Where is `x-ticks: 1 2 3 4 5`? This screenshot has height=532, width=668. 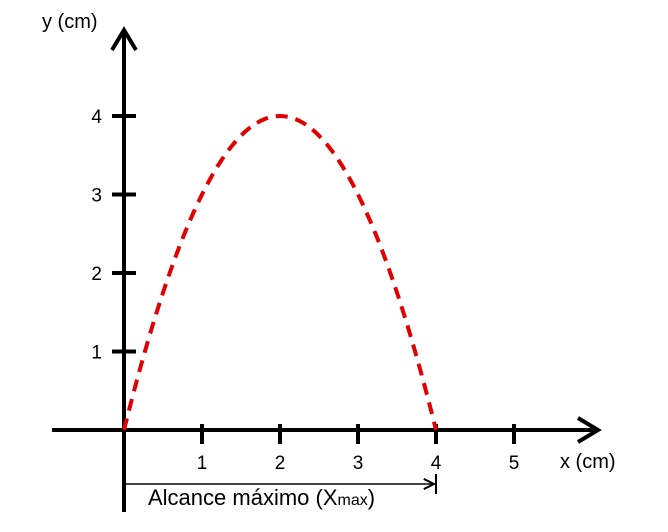 x-ticks: 1 2 3 4 5 is located at coordinates (358, 449).